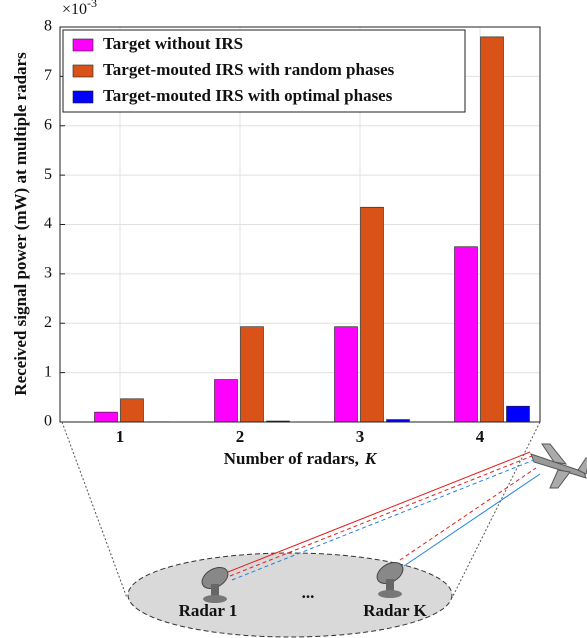 Image resolution: width=587 pixels, height=638 pixels. What do you see at coordinates (48, 223) in the screenshot?
I see `y-tick-label: 4` at bounding box center [48, 223].